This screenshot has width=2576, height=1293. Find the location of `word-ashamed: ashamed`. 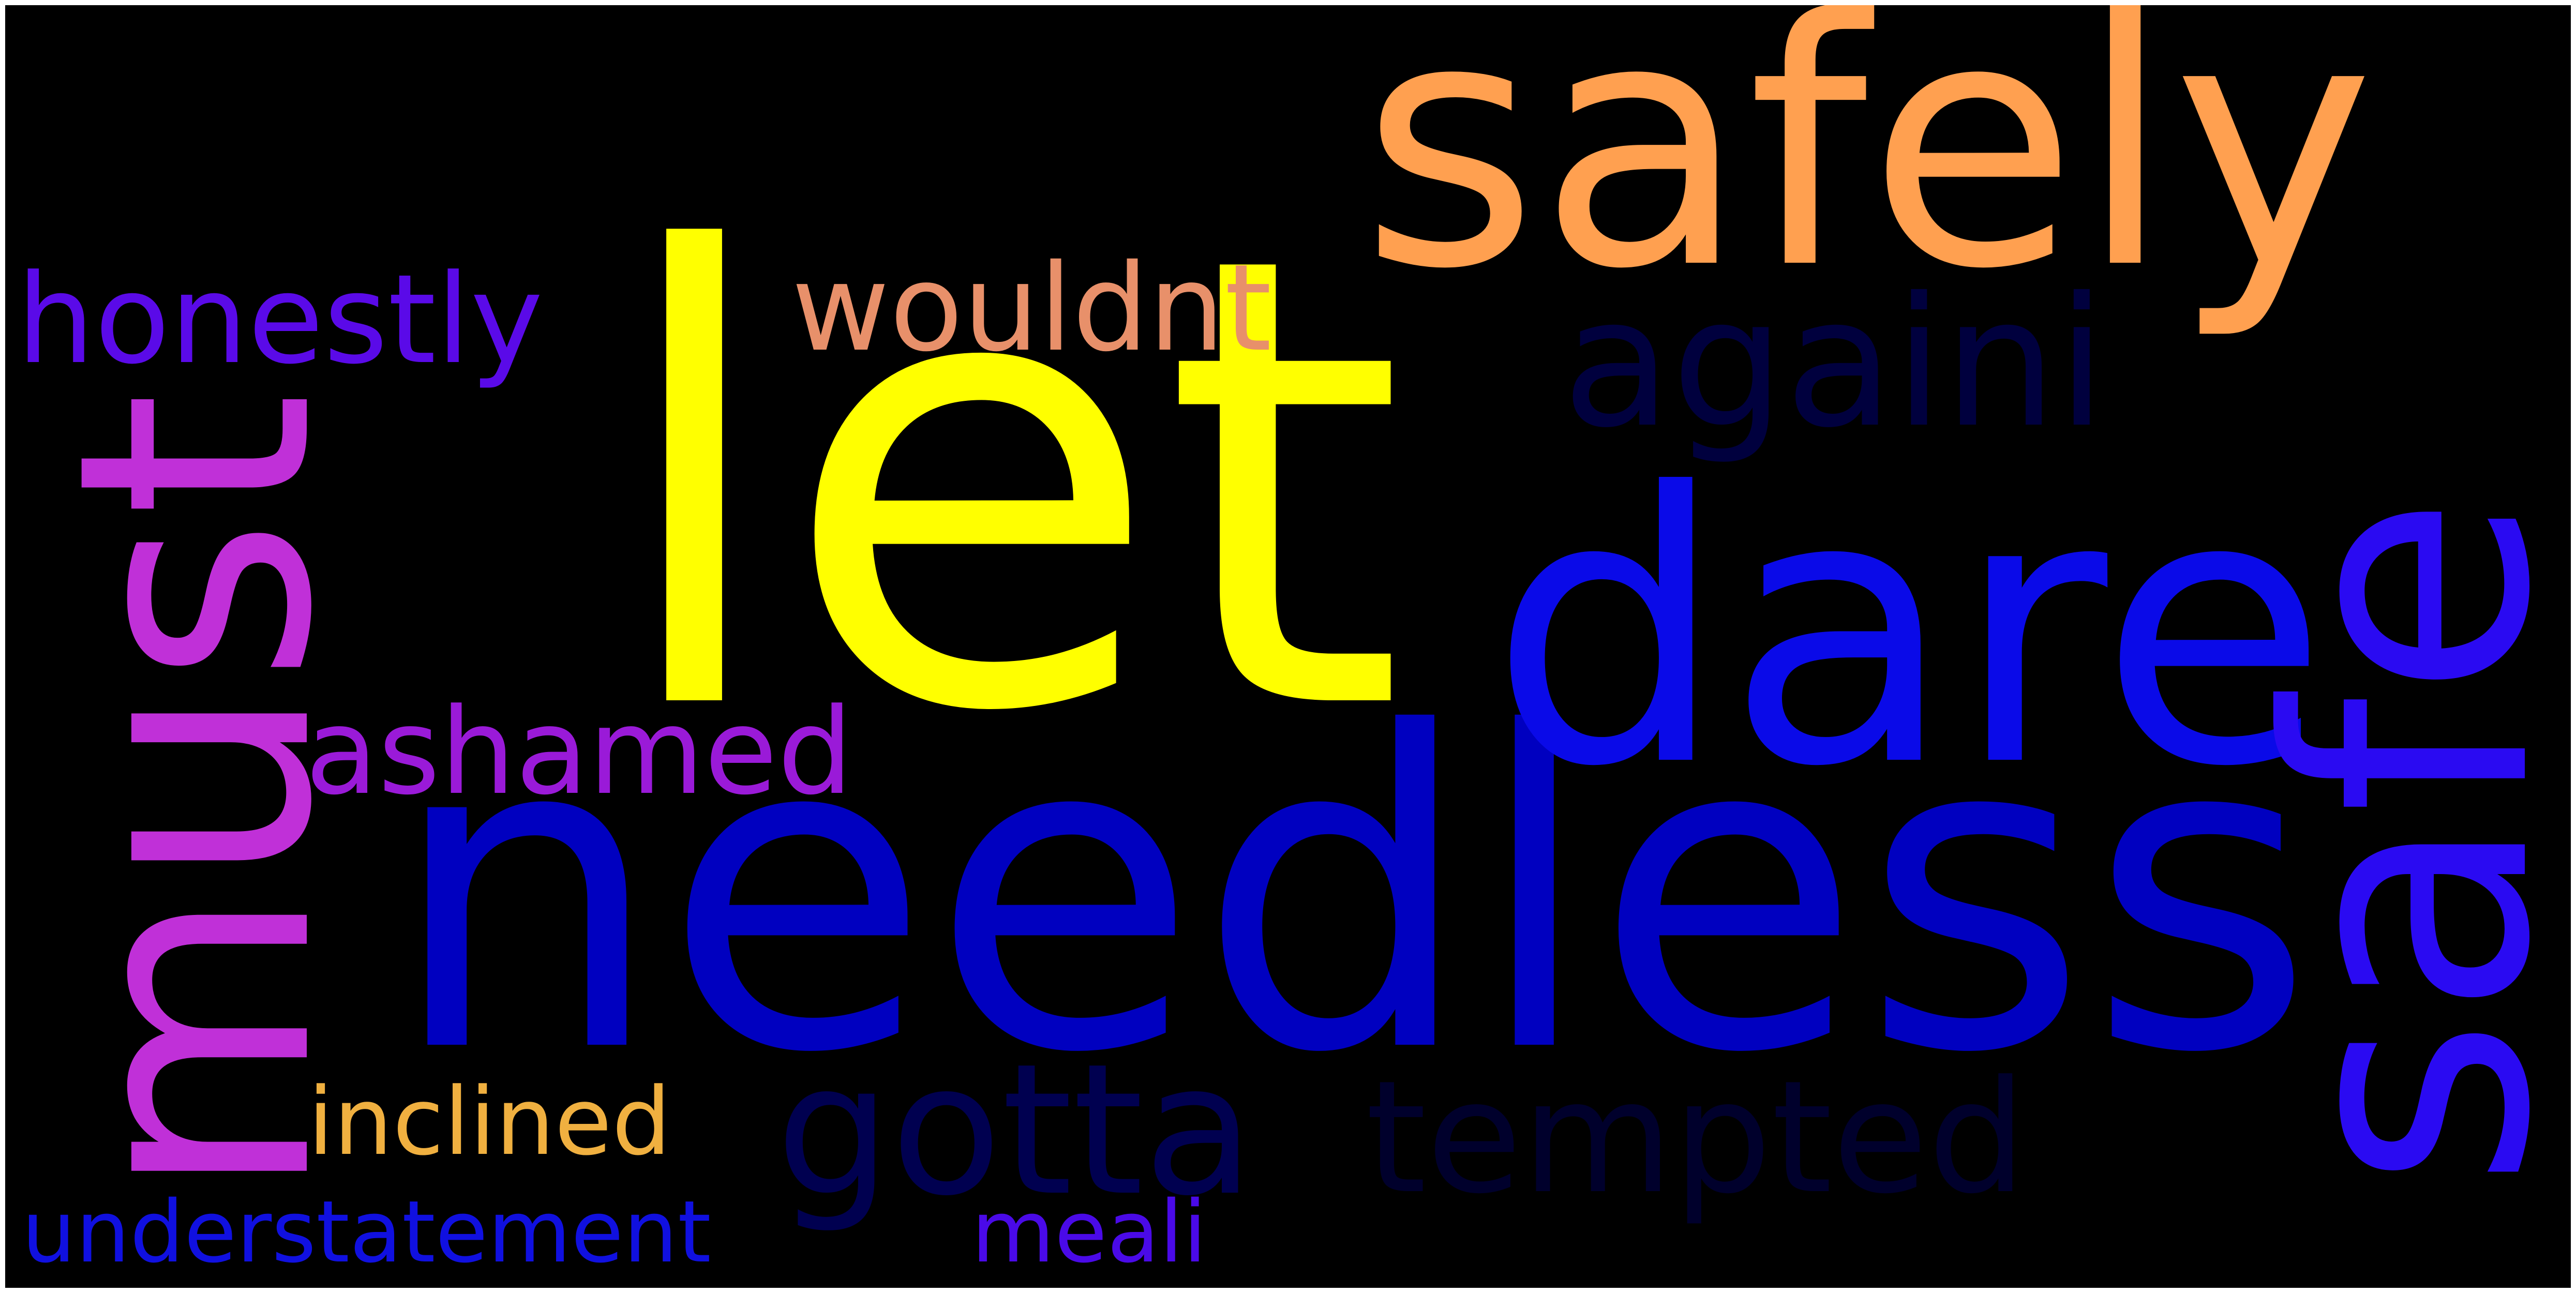

word-ashamed: ashamed is located at coordinates (579, 752).